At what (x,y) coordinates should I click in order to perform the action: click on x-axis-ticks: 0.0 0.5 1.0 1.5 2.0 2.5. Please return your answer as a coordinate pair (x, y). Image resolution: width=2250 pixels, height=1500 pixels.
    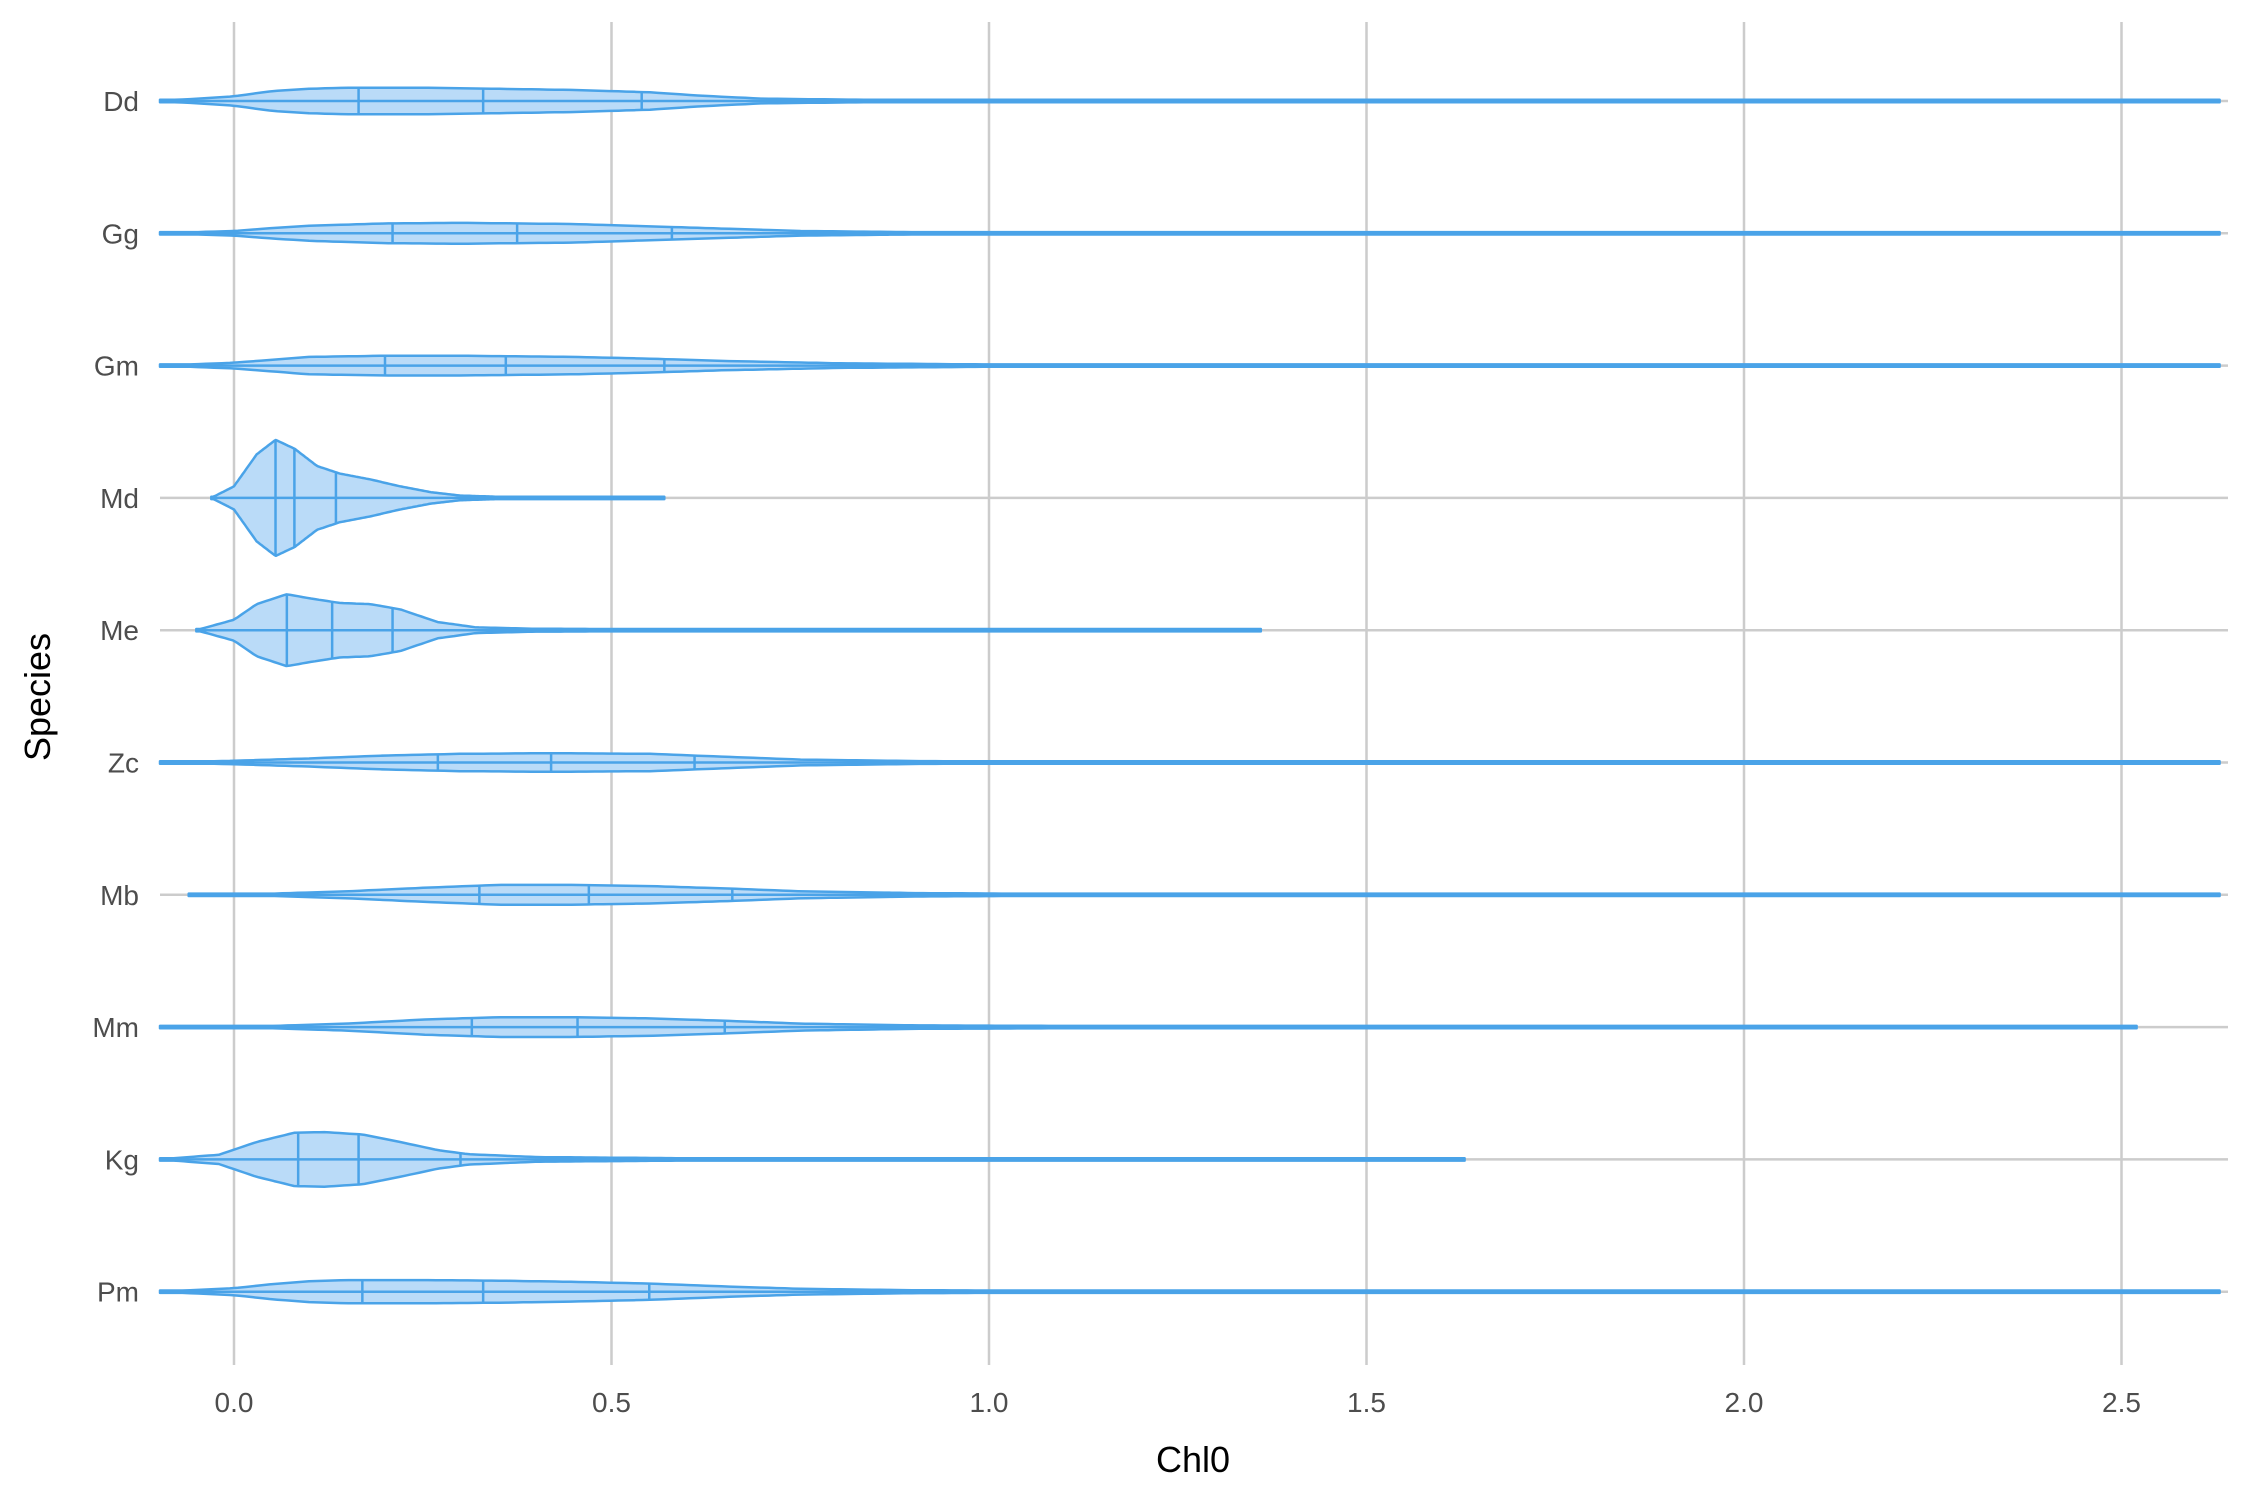
    Looking at the image, I should click on (1178, 1402).